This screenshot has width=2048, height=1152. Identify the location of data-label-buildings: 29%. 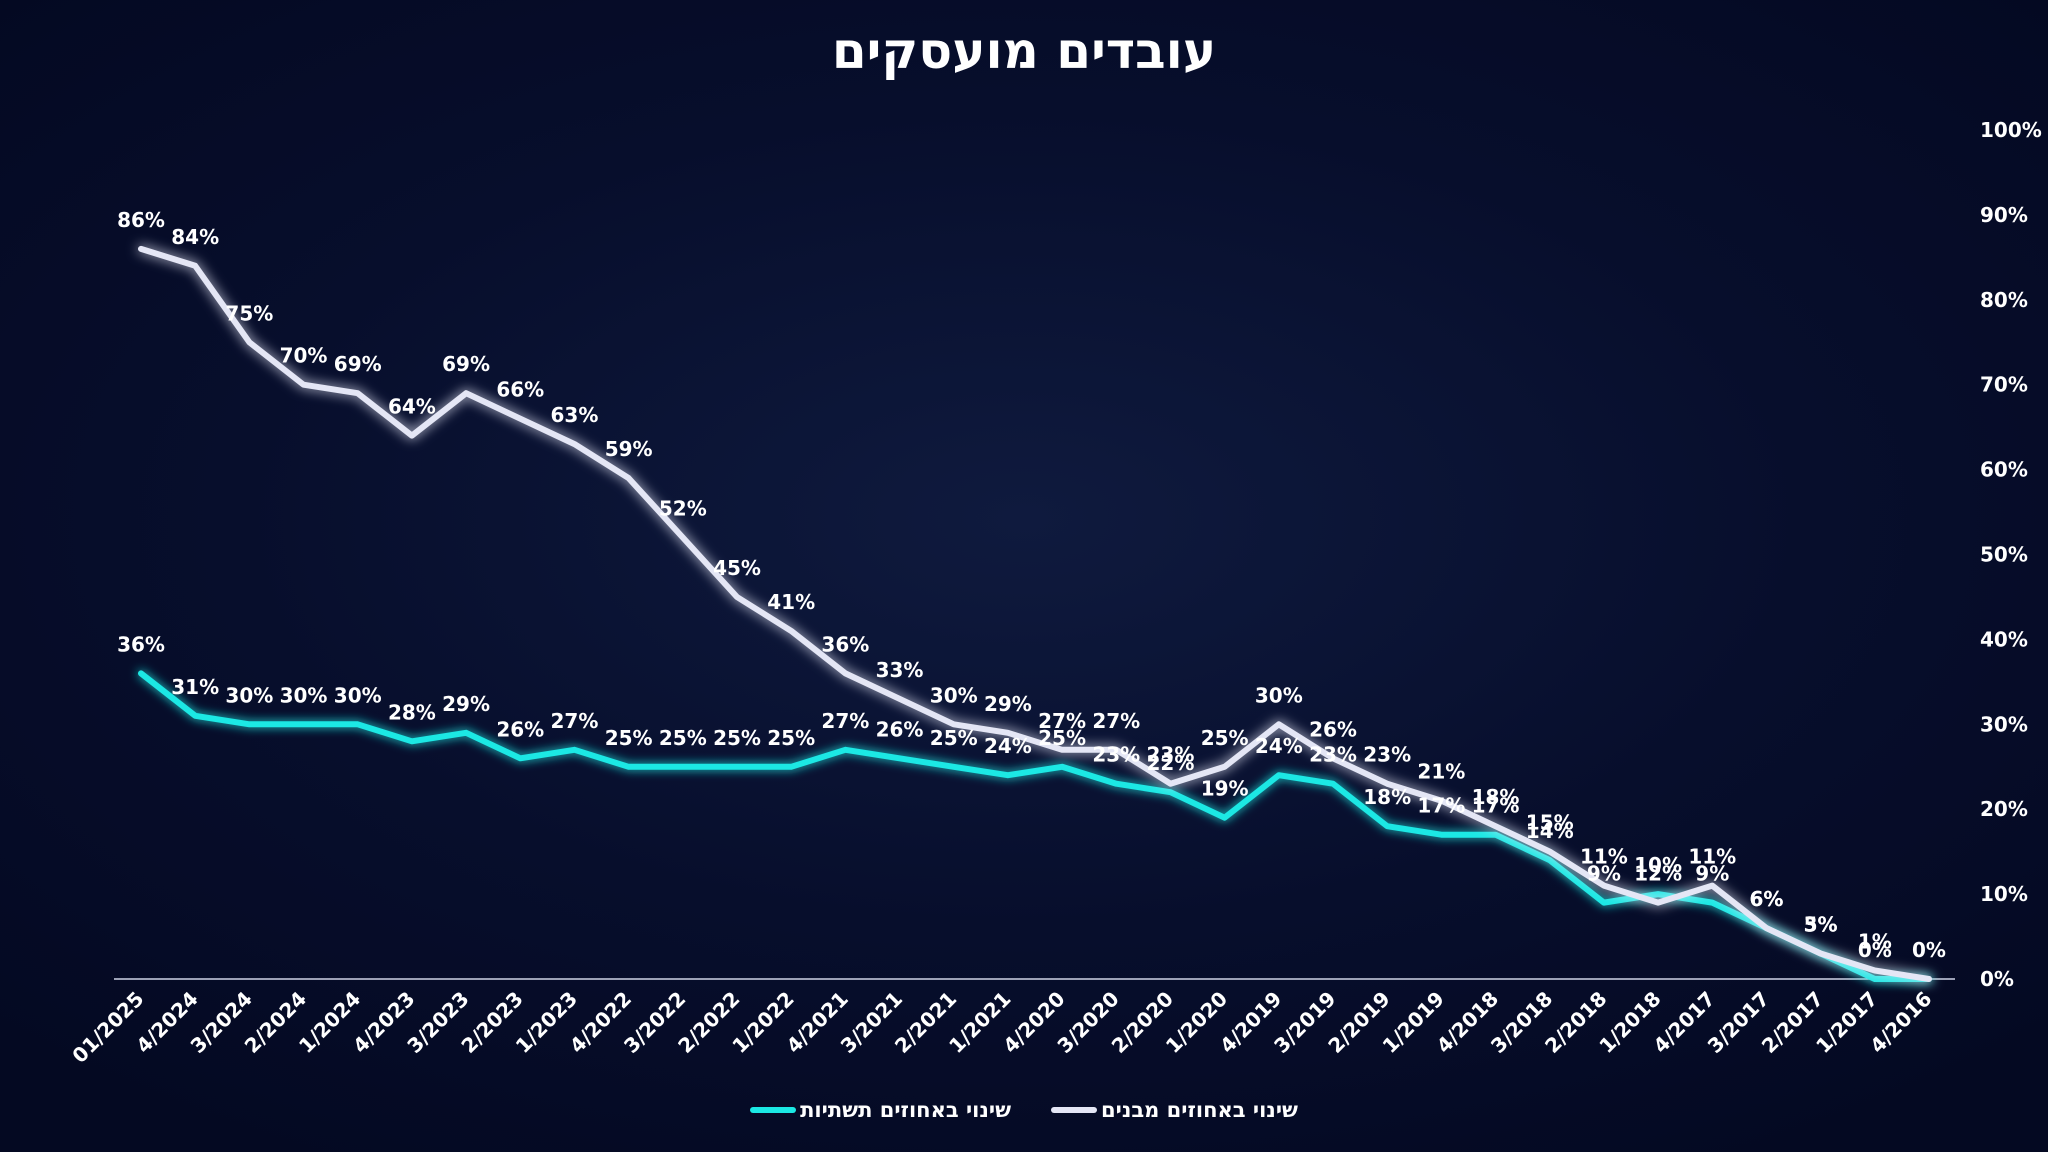
(1008, 704).